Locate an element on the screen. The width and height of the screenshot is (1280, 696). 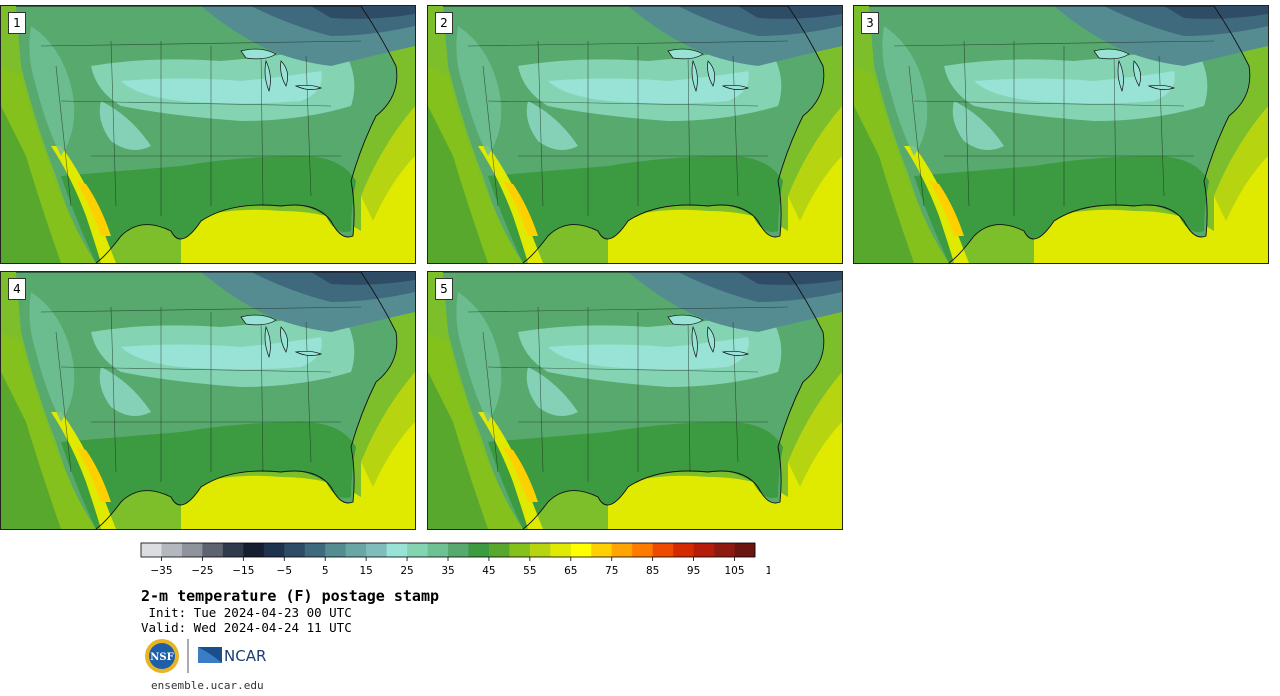
colorbar-tick-label: 55 is located at coordinates (529, 571).